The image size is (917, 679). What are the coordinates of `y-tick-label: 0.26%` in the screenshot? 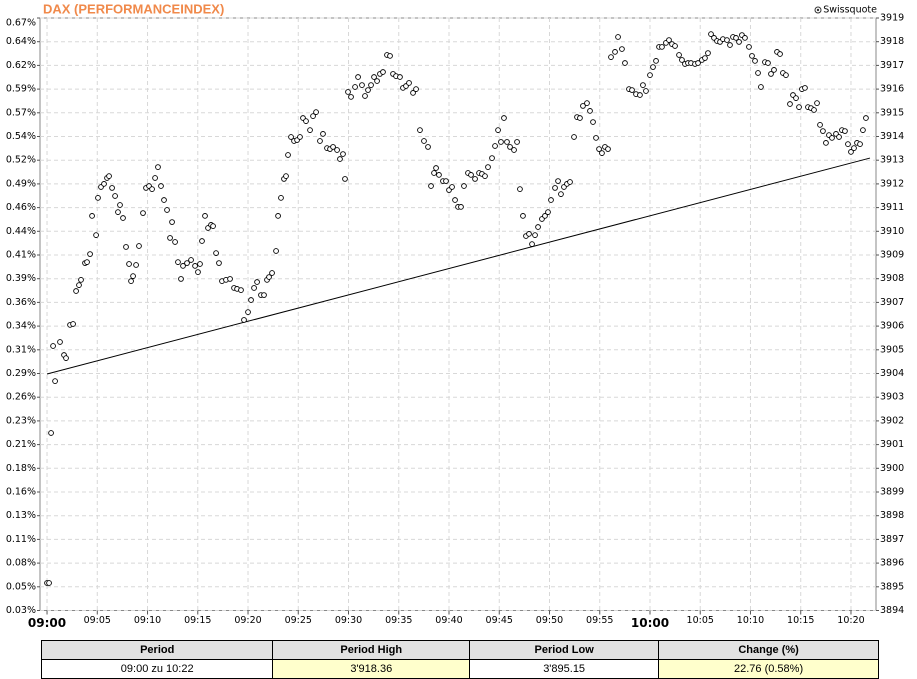 It's located at (21, 397).